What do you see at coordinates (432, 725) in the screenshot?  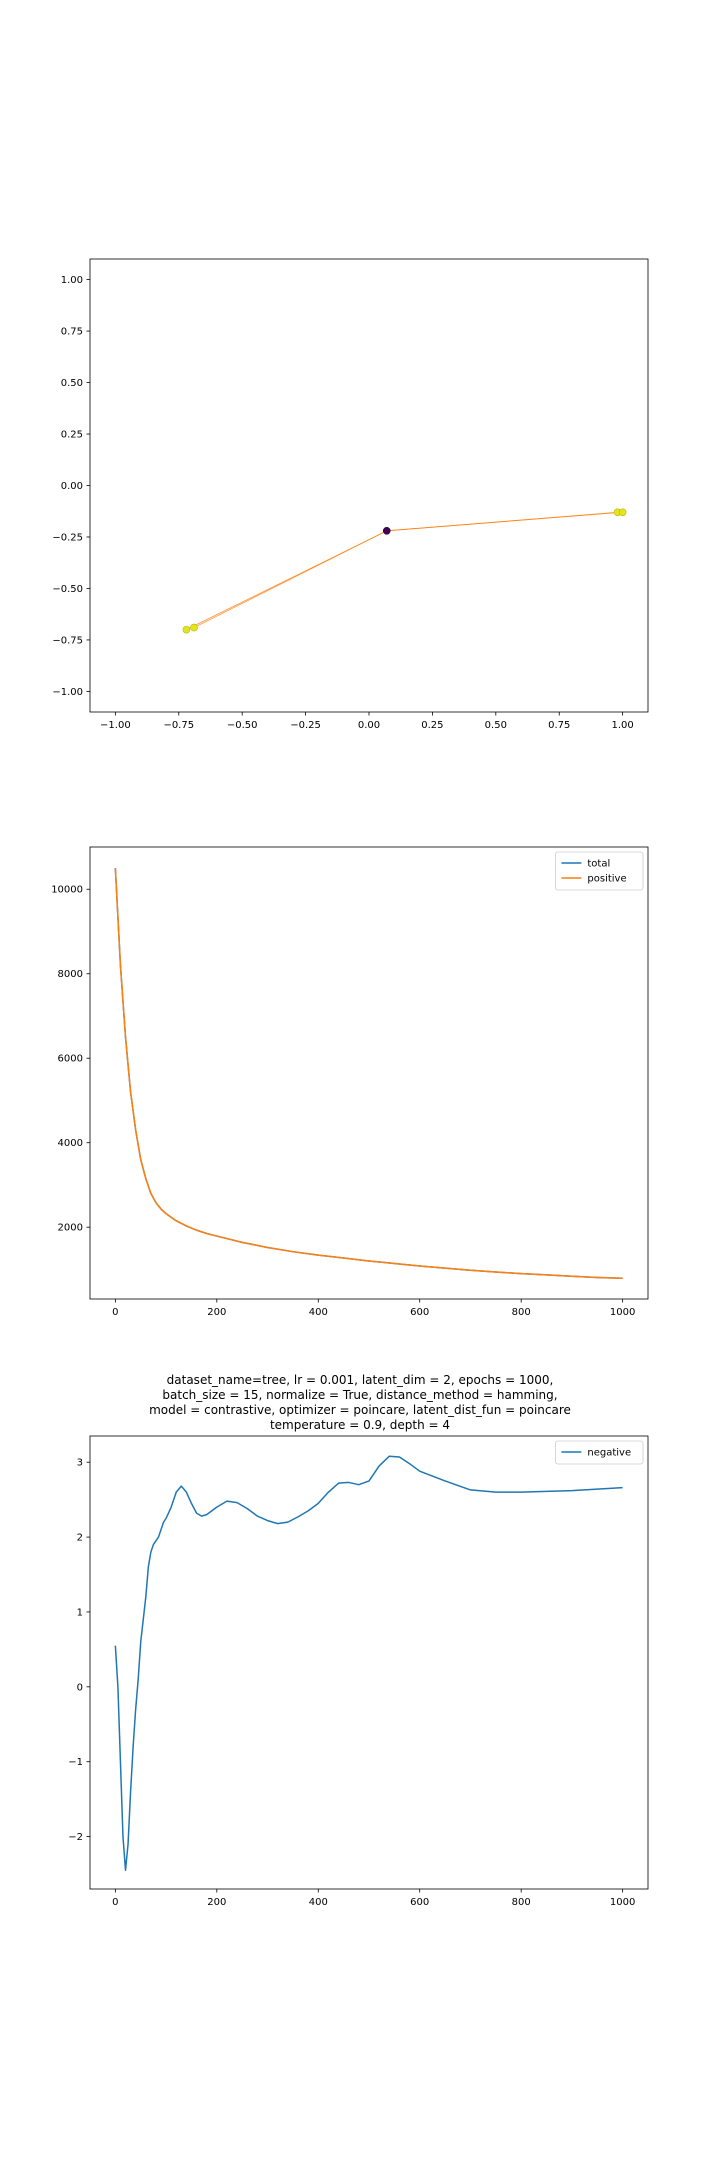 I see `scatter-x-tick-label: 0.25` at bounding box center [432, 725].